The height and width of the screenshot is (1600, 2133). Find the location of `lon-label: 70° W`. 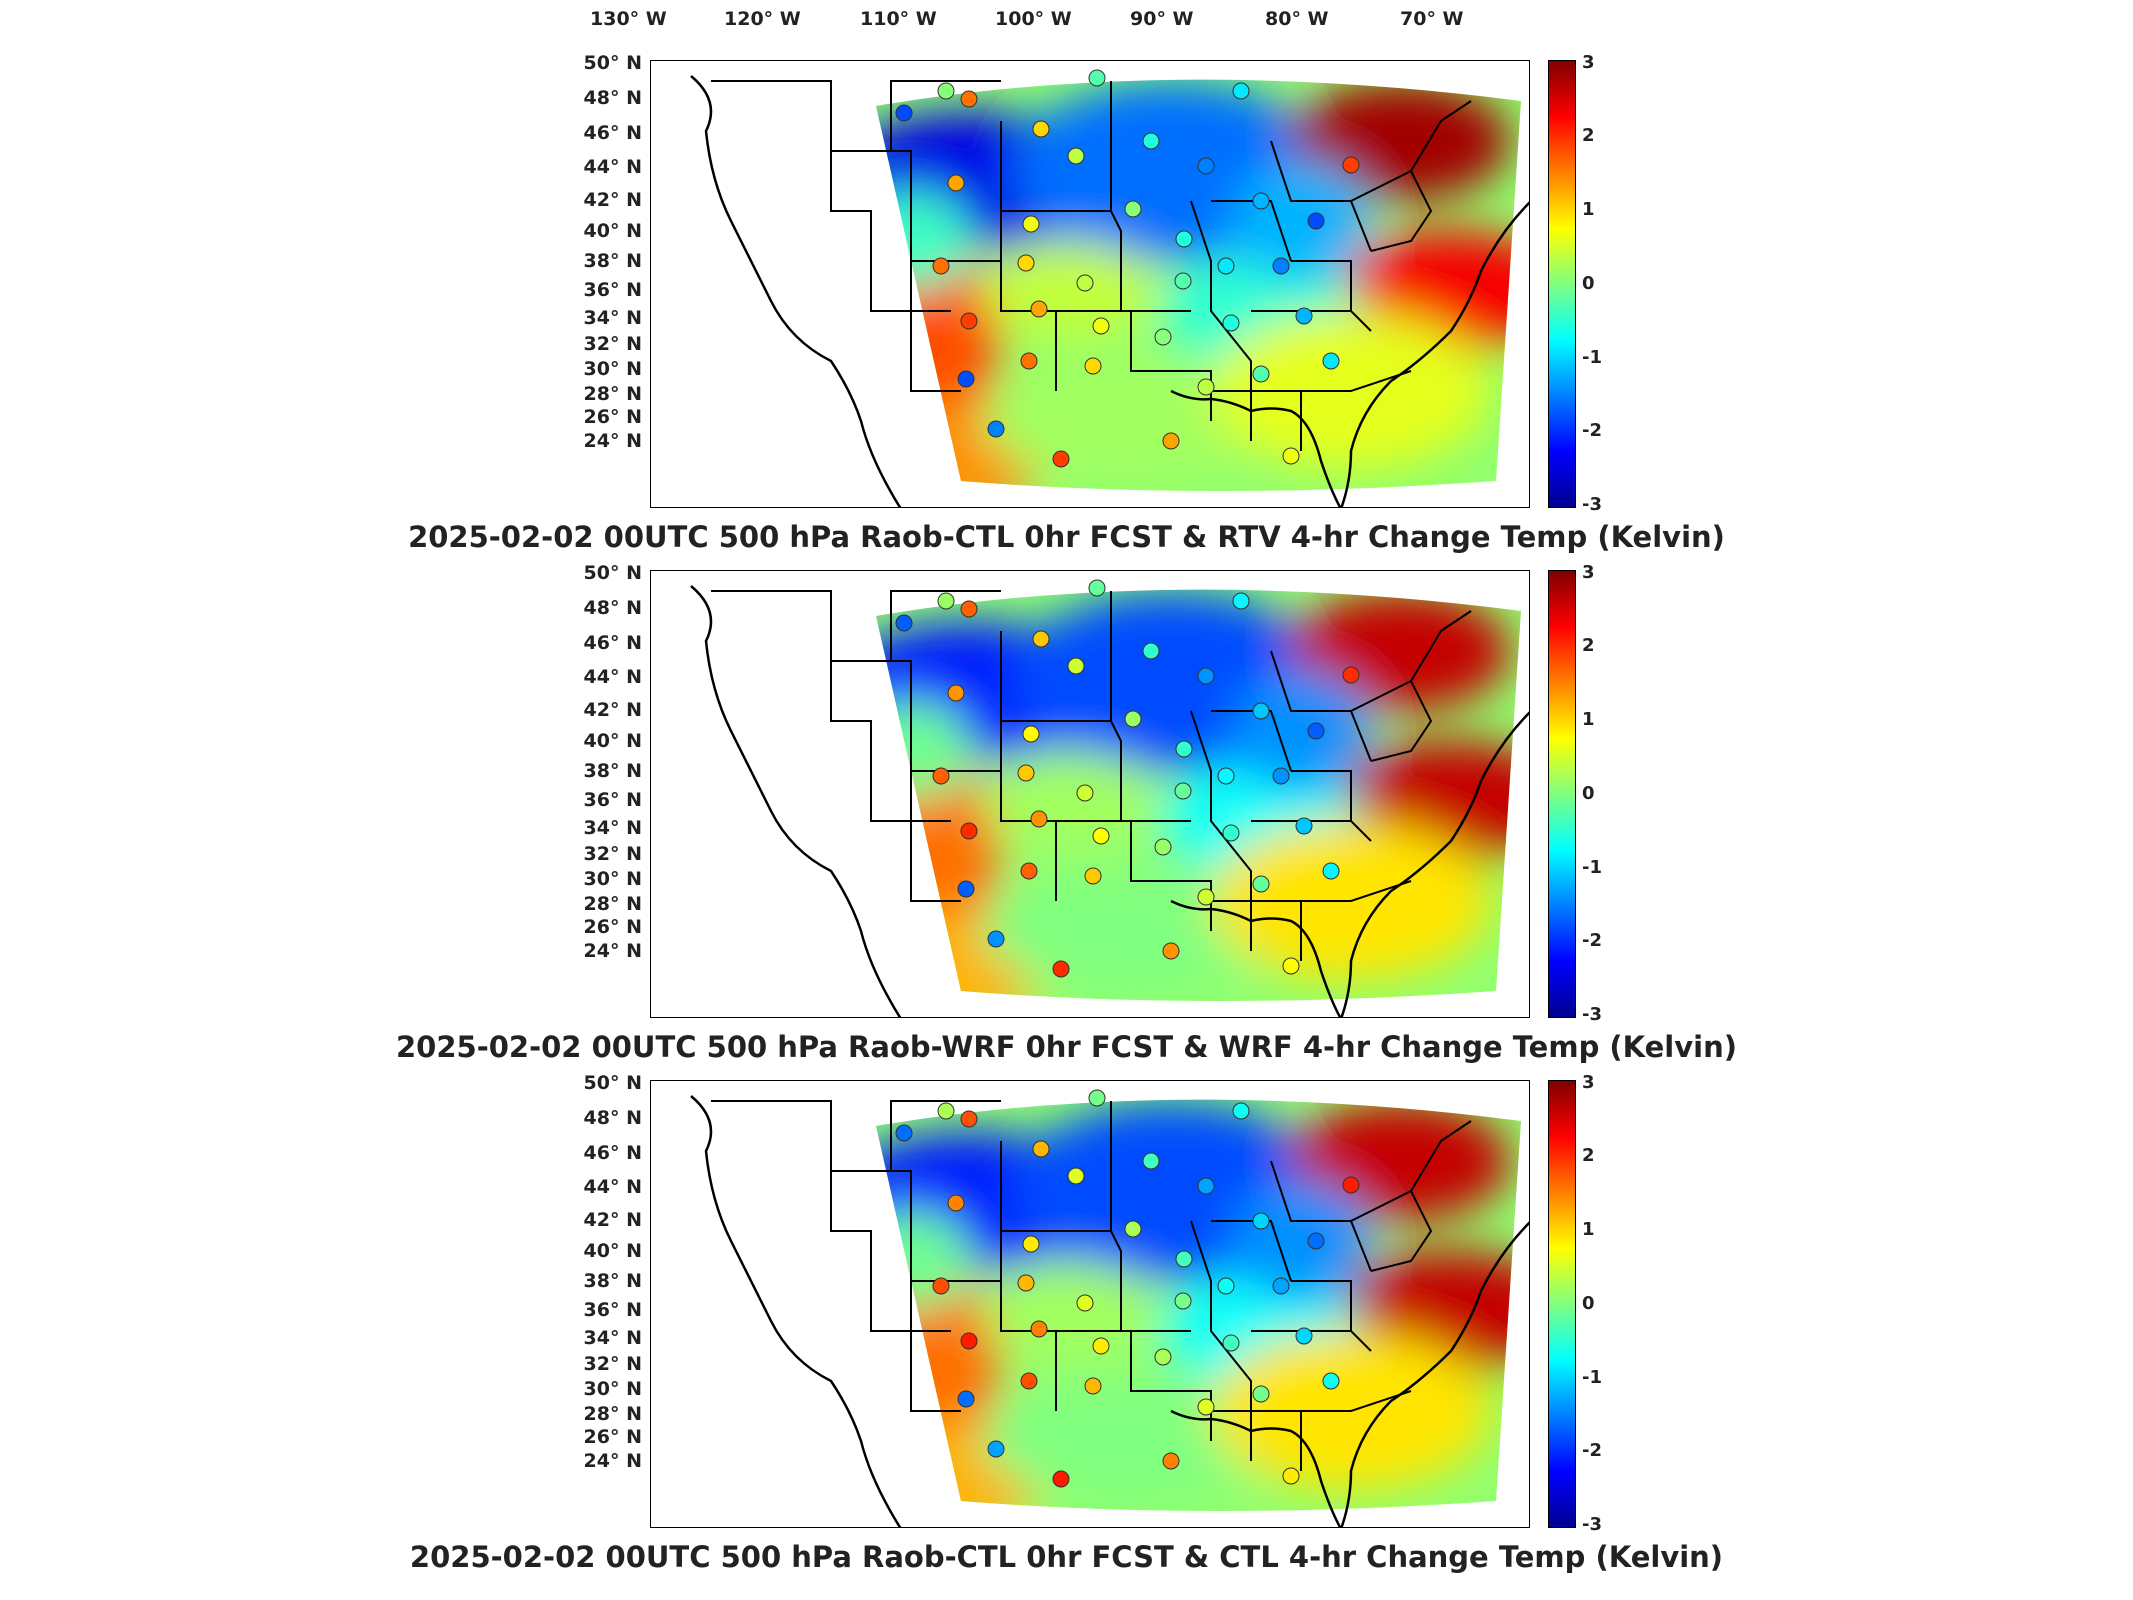

lon-label: 70° W is located at coordinates (1432, 19).